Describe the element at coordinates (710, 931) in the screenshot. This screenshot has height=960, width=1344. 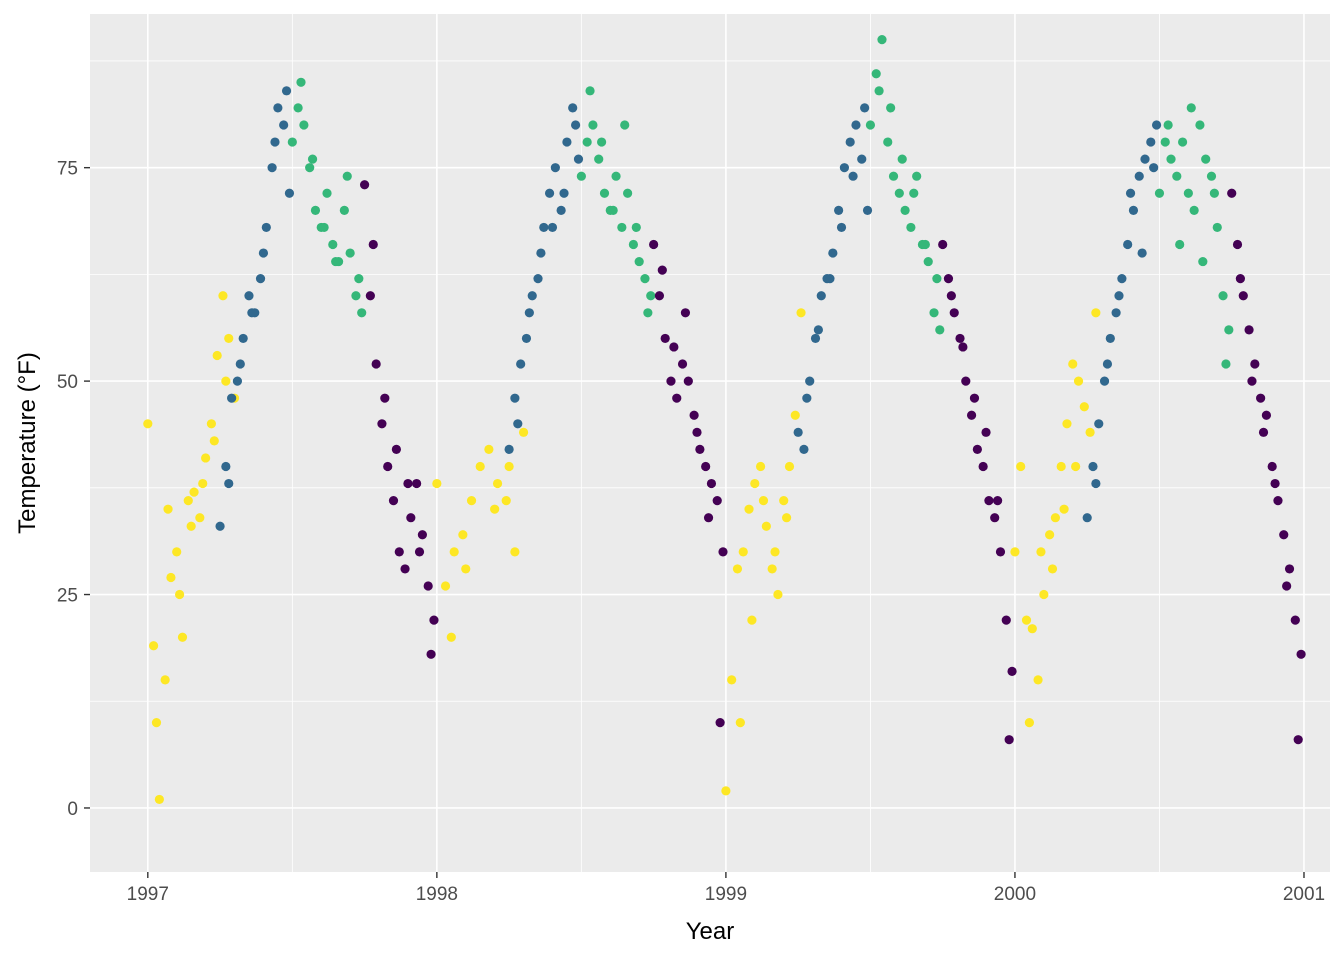
I see `x-axis-title: Year` at that location.